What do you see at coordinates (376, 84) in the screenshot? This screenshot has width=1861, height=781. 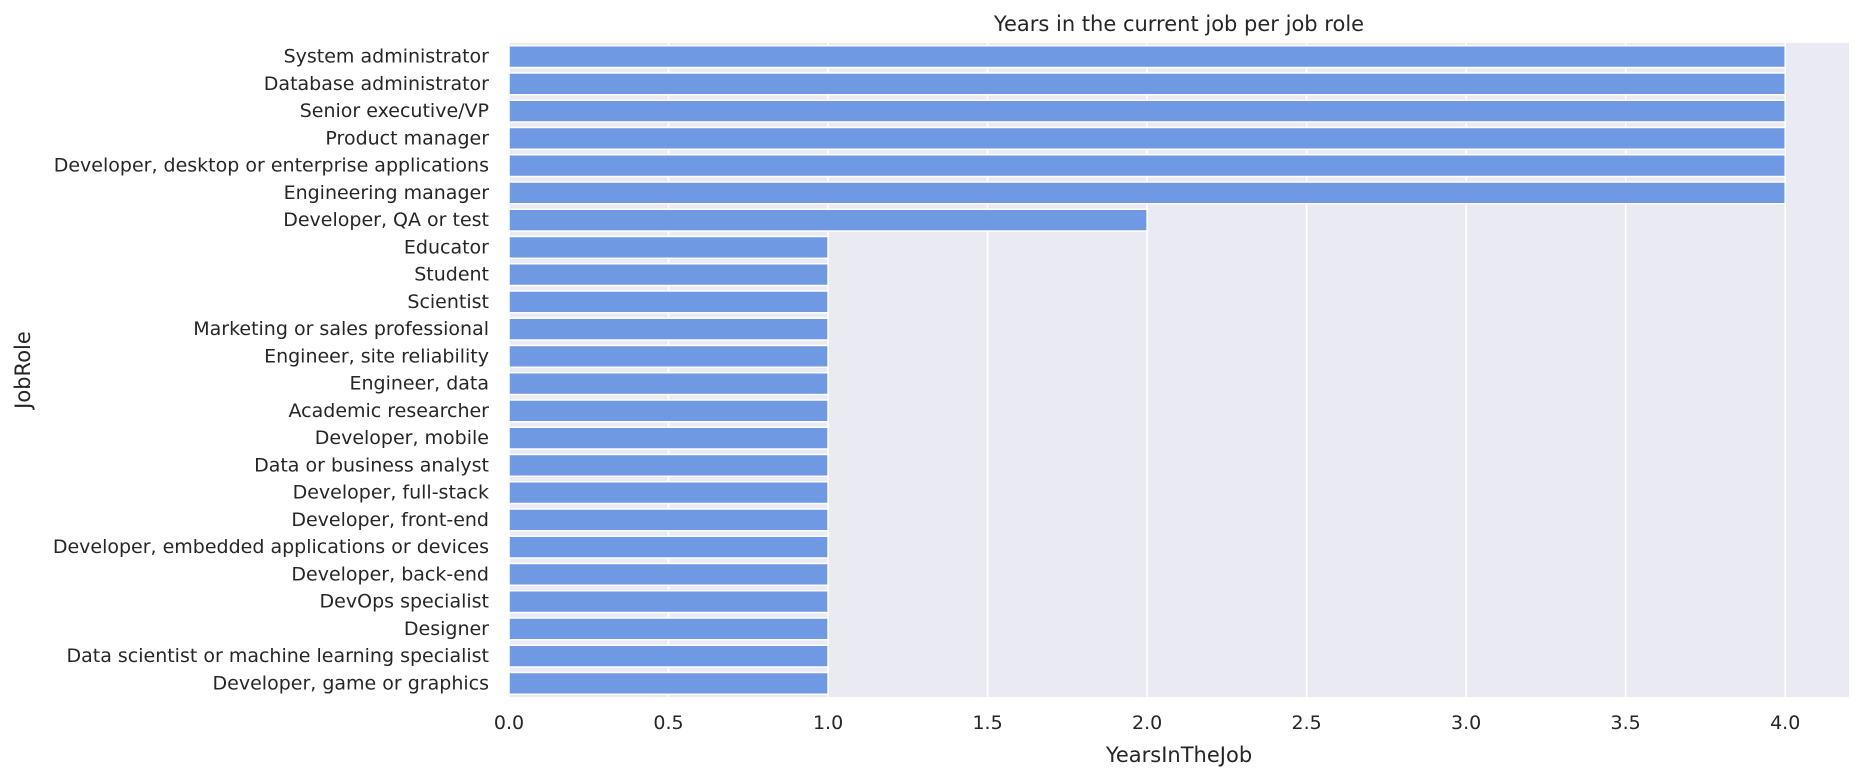 I see `y-tick-label: Database administrator` at bounding box center [376, 84].